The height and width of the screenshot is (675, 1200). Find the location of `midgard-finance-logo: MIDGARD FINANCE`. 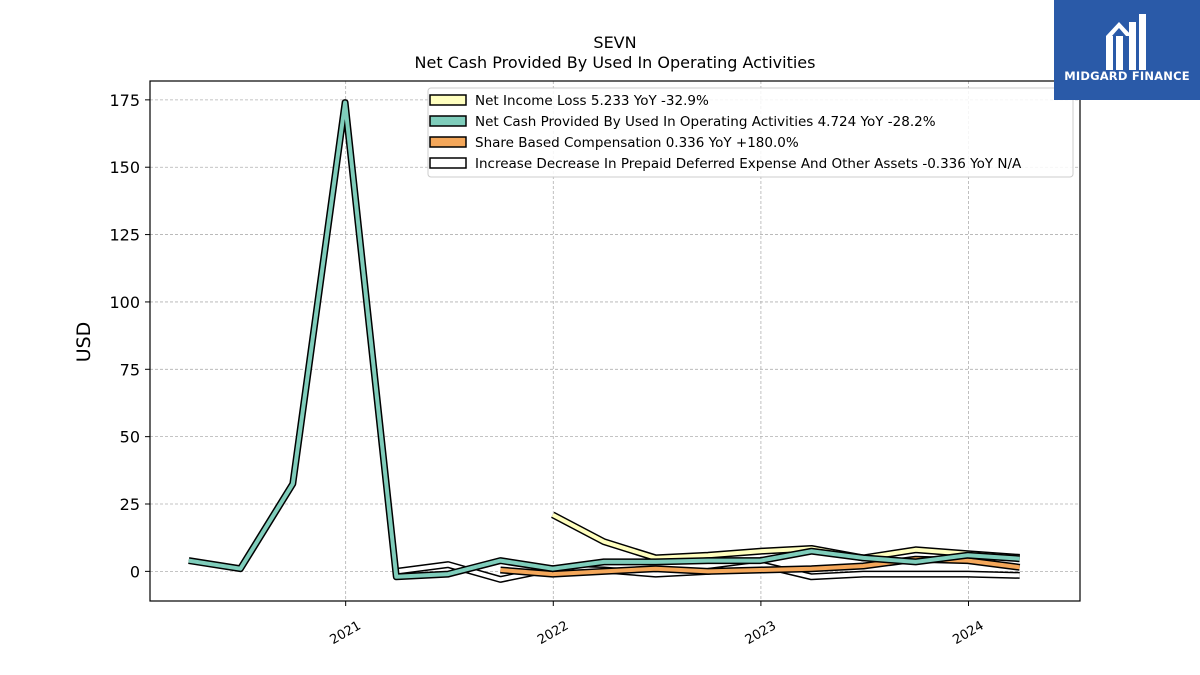

midgard-finance-logo: MIDGARD FINANCE is located at coordinates (1127, 50).